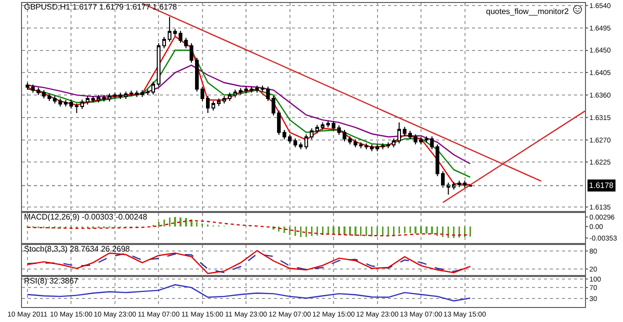 The image size is (623, 322). I want to click on chart-title: GBPUSD,H1 1.6177 1.6179 1.6177 1.6178, so click(101, 7).